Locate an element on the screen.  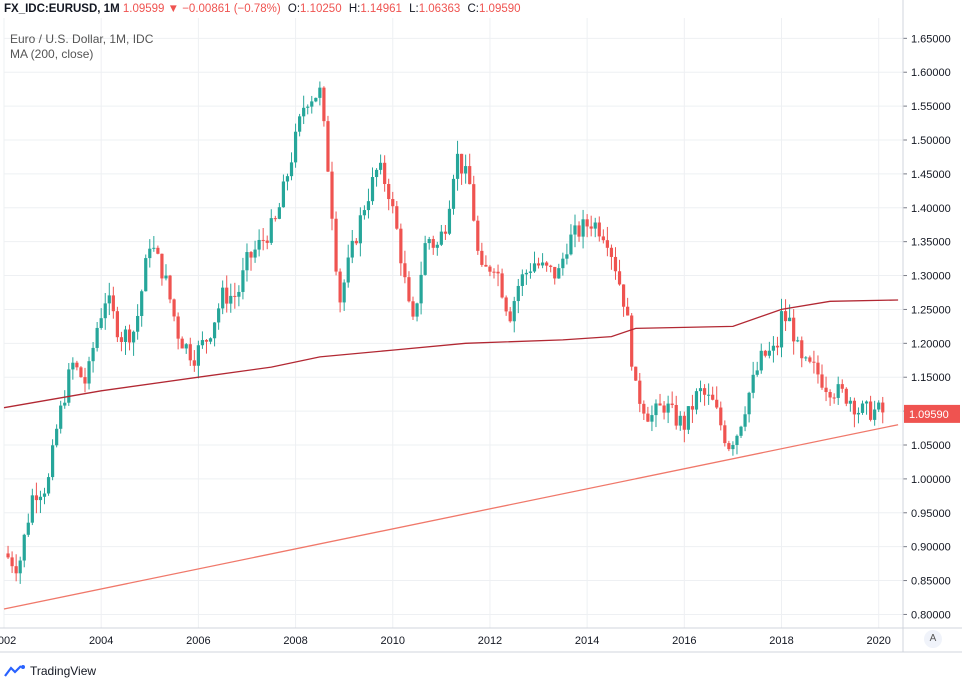
tradingview-logo-icon is located at coordinates (14, 671).